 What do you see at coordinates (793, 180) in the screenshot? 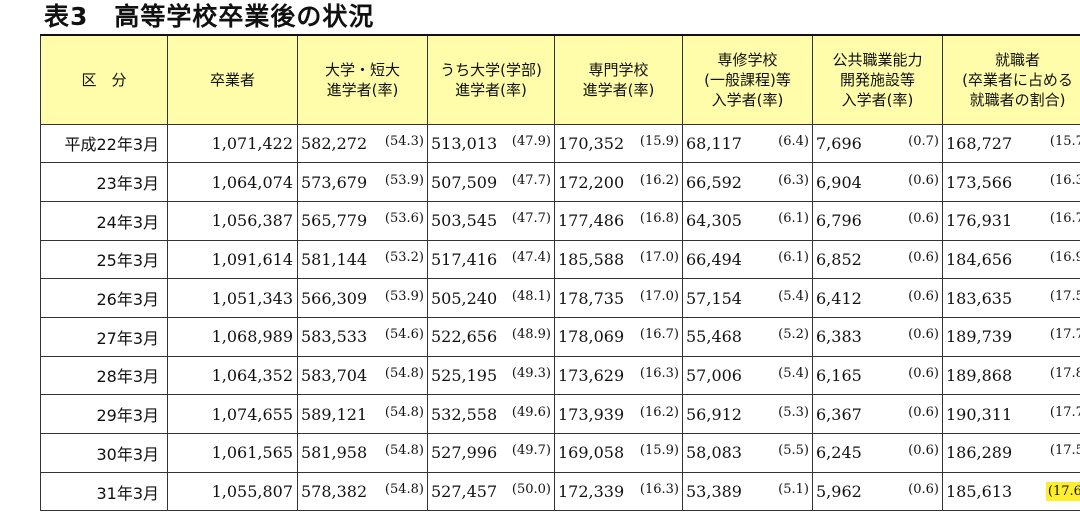
I see `senshu-rate: (6.3)` at bounding box center [793, 180].